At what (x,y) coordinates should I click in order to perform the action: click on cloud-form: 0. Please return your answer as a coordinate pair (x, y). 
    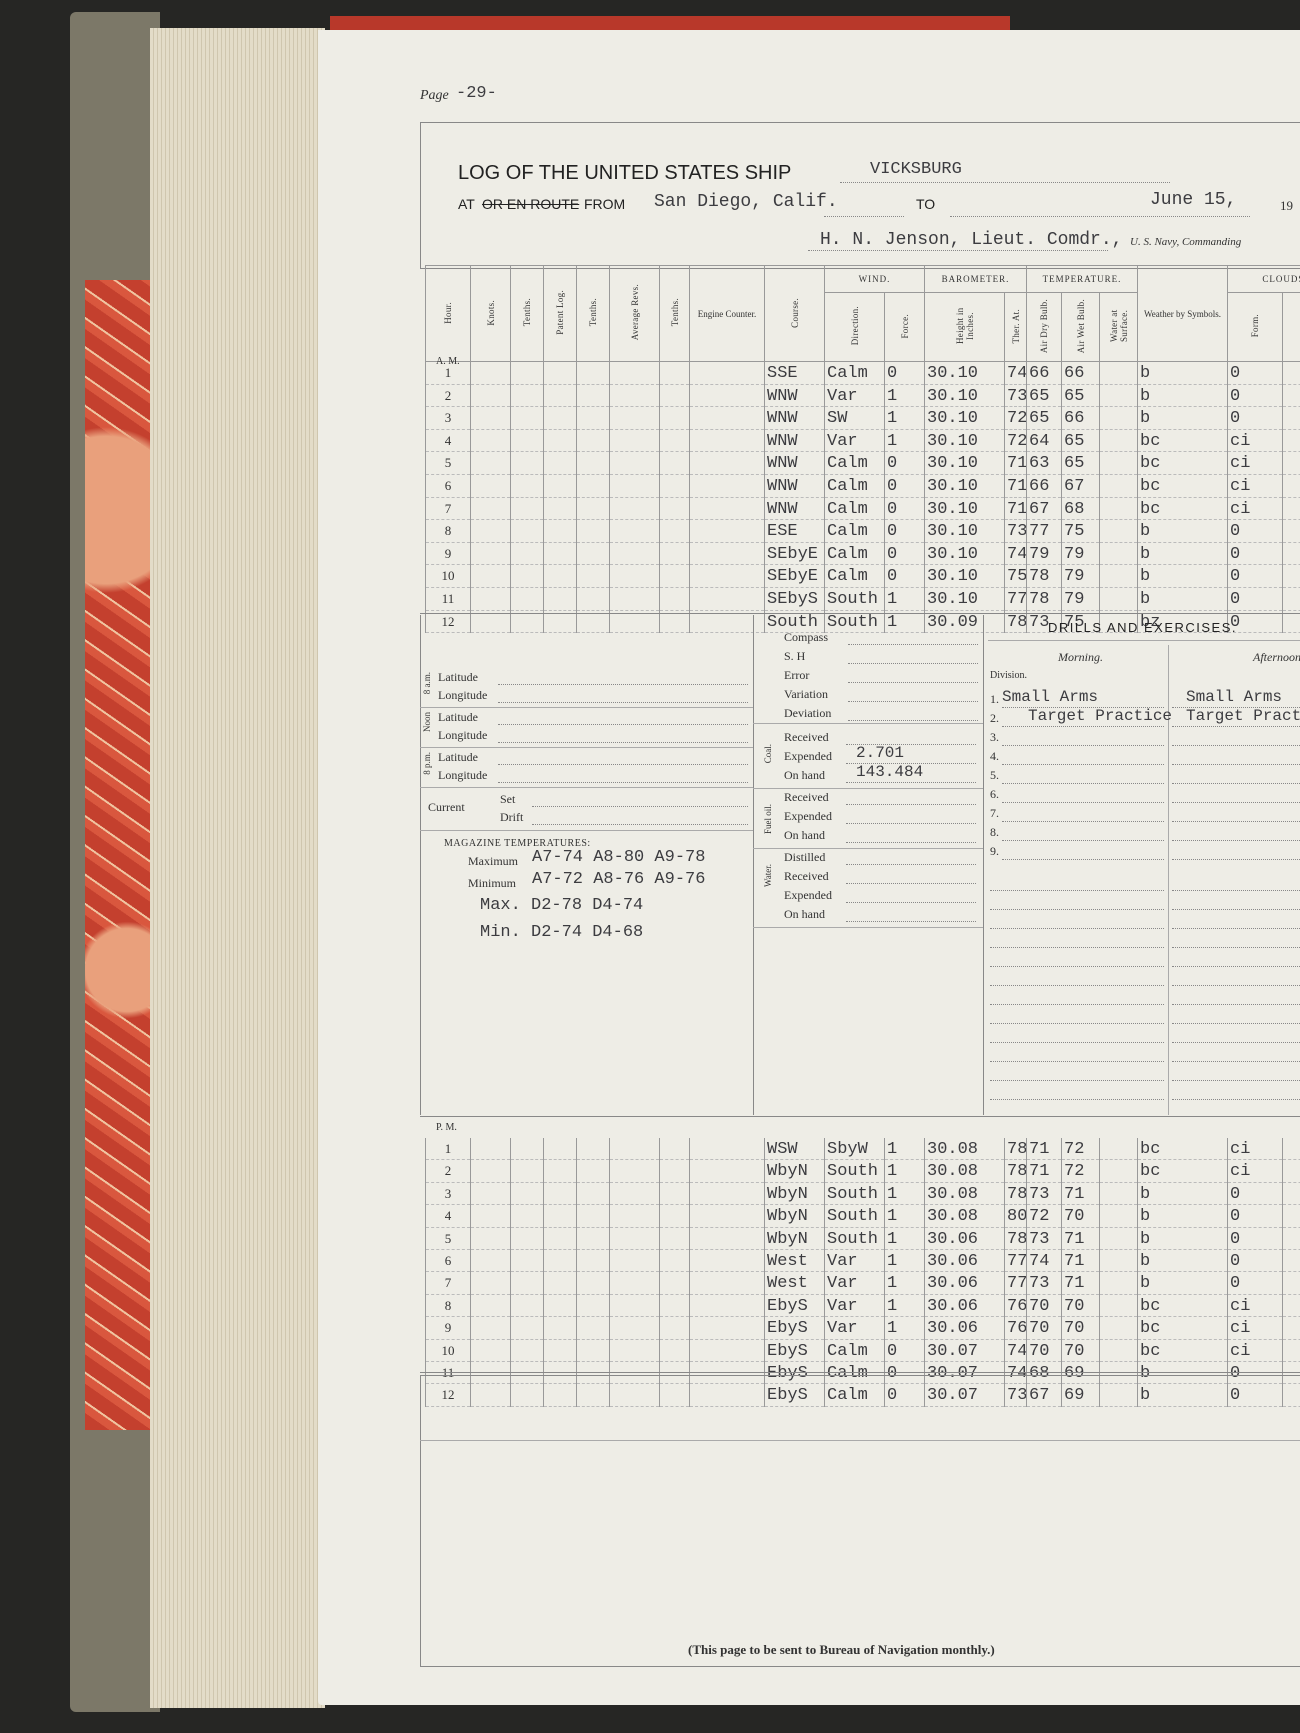
    Looking at the image, I should click on (1235, 1239).